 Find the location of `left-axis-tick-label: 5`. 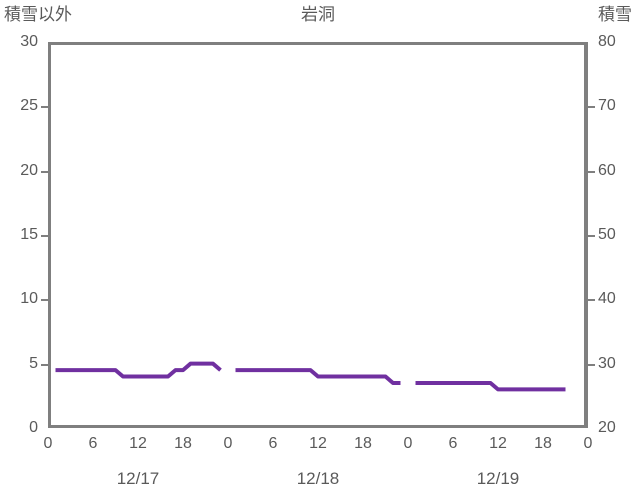

left-axis-tick-label: 5 is located at coordinates (33, 363).